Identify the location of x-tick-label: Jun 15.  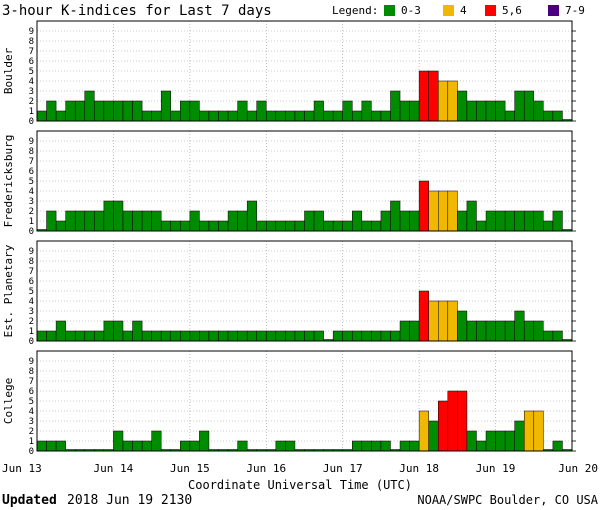
(190, 468).